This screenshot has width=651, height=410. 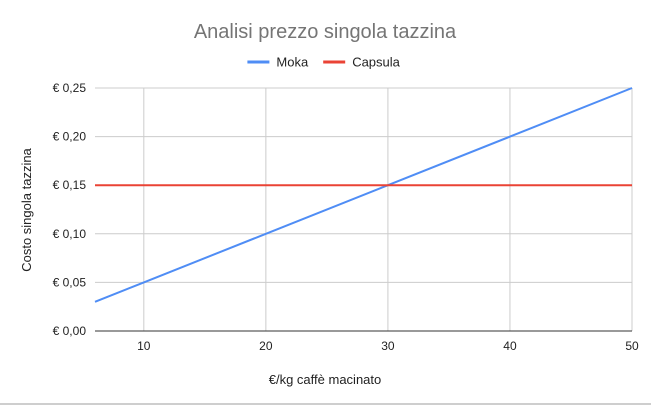 I want to click on y-tick-label: € 0,15, so click(x=70, y=185).